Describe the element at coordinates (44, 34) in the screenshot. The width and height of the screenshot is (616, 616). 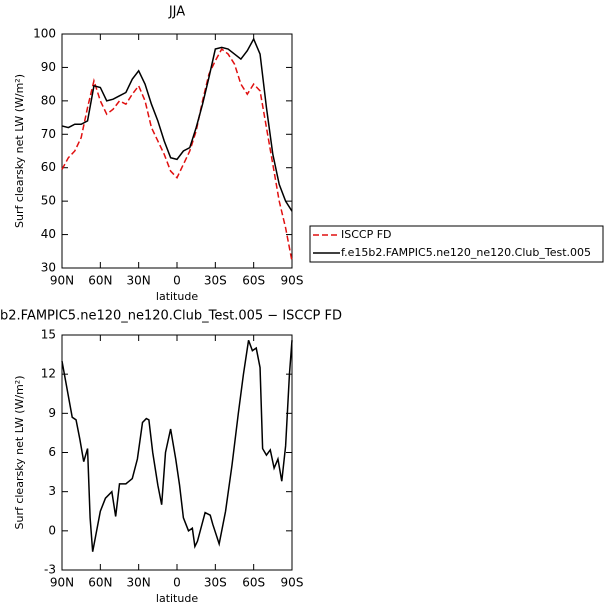
I see `y-tick-label: 100` at that location.